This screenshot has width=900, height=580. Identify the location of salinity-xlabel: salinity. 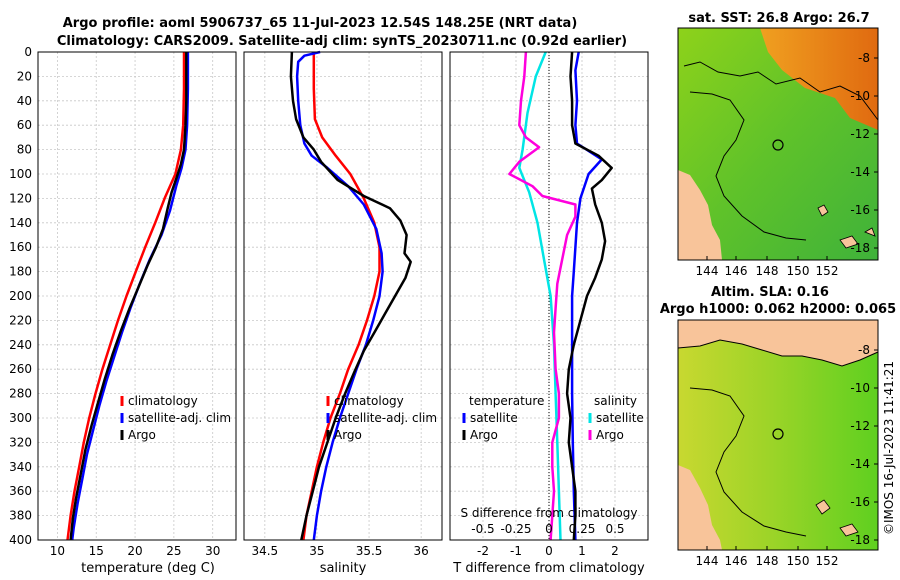
(343, 568).